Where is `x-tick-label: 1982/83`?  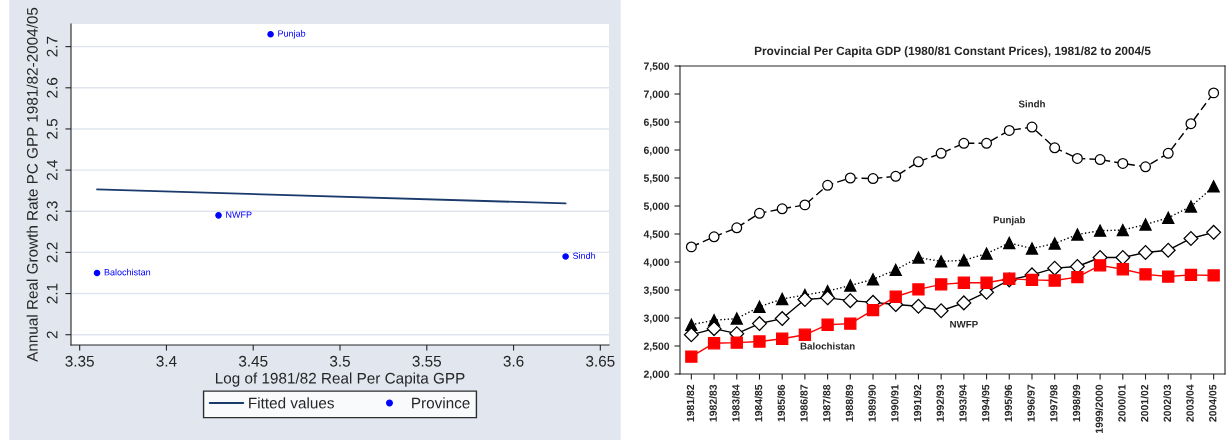 x-tick-label: 1982/83 is located at coordinates (713, 403).